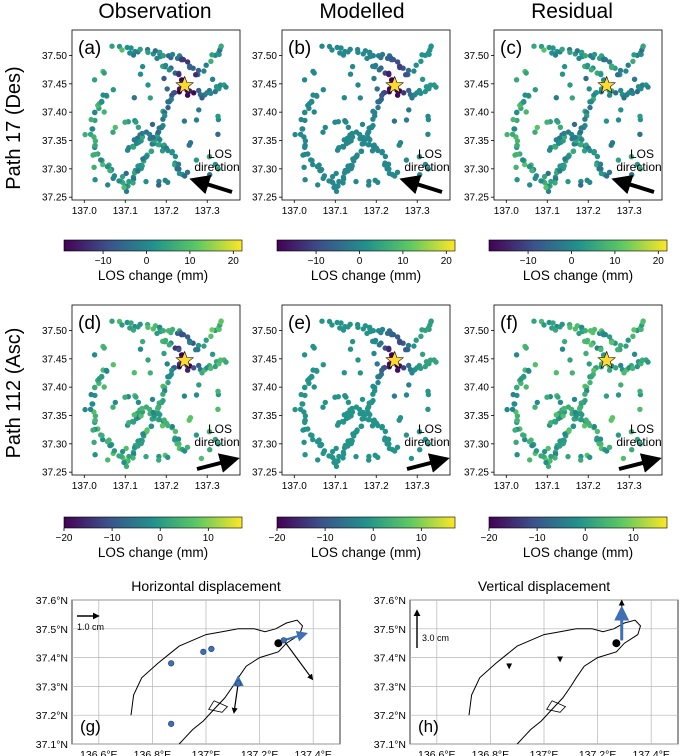  I want to click on epicenter-star, so click(607, 359).